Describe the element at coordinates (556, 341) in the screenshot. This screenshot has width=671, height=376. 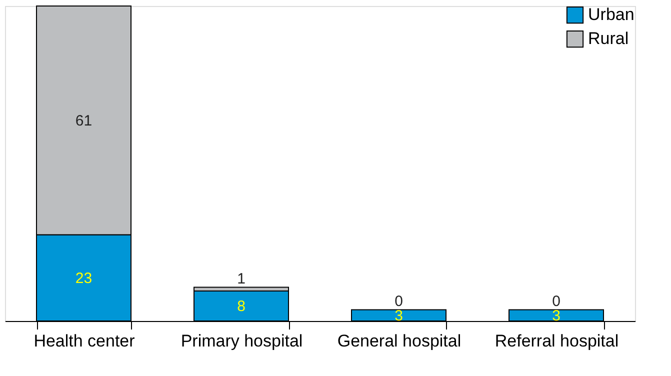
I see `x-tick-label: Referral hospital` at that location.